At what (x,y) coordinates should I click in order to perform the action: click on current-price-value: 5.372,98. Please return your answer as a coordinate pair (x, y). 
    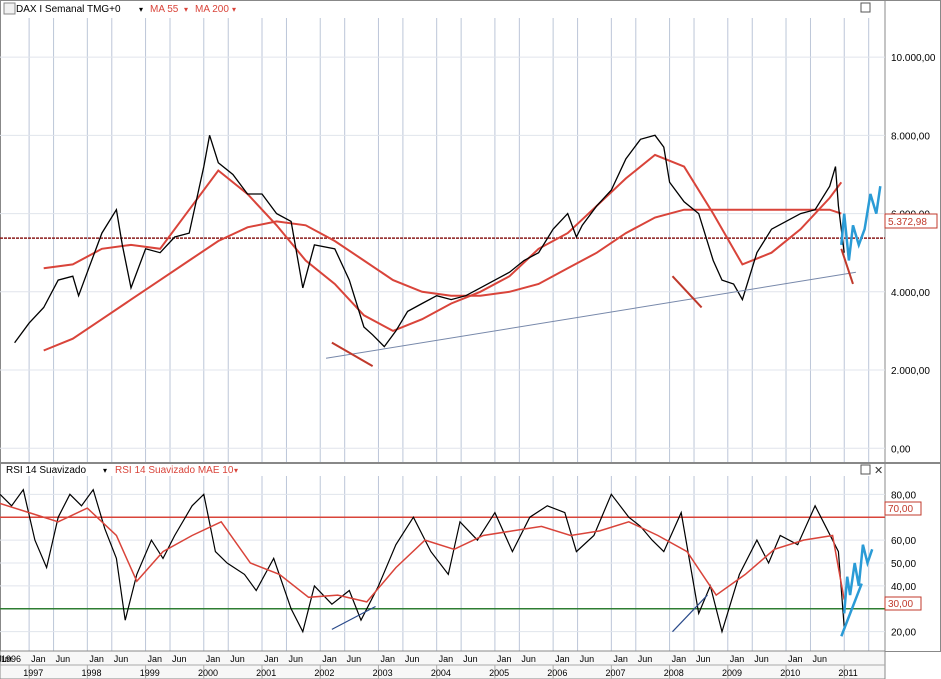
    Looking at the image, I should click on (907, 222).